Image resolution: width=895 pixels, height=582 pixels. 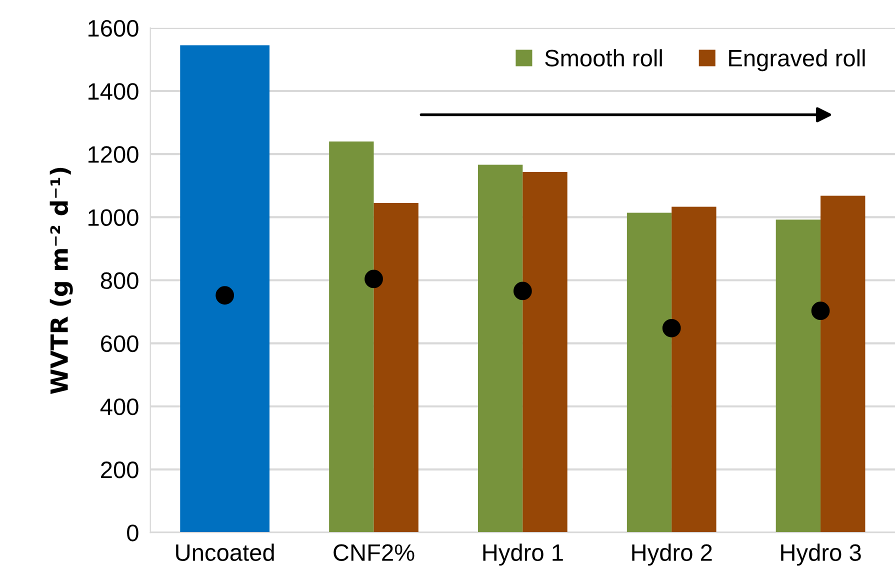 I want to click on y-tick-label: 1600, so click(x=113, y=28).